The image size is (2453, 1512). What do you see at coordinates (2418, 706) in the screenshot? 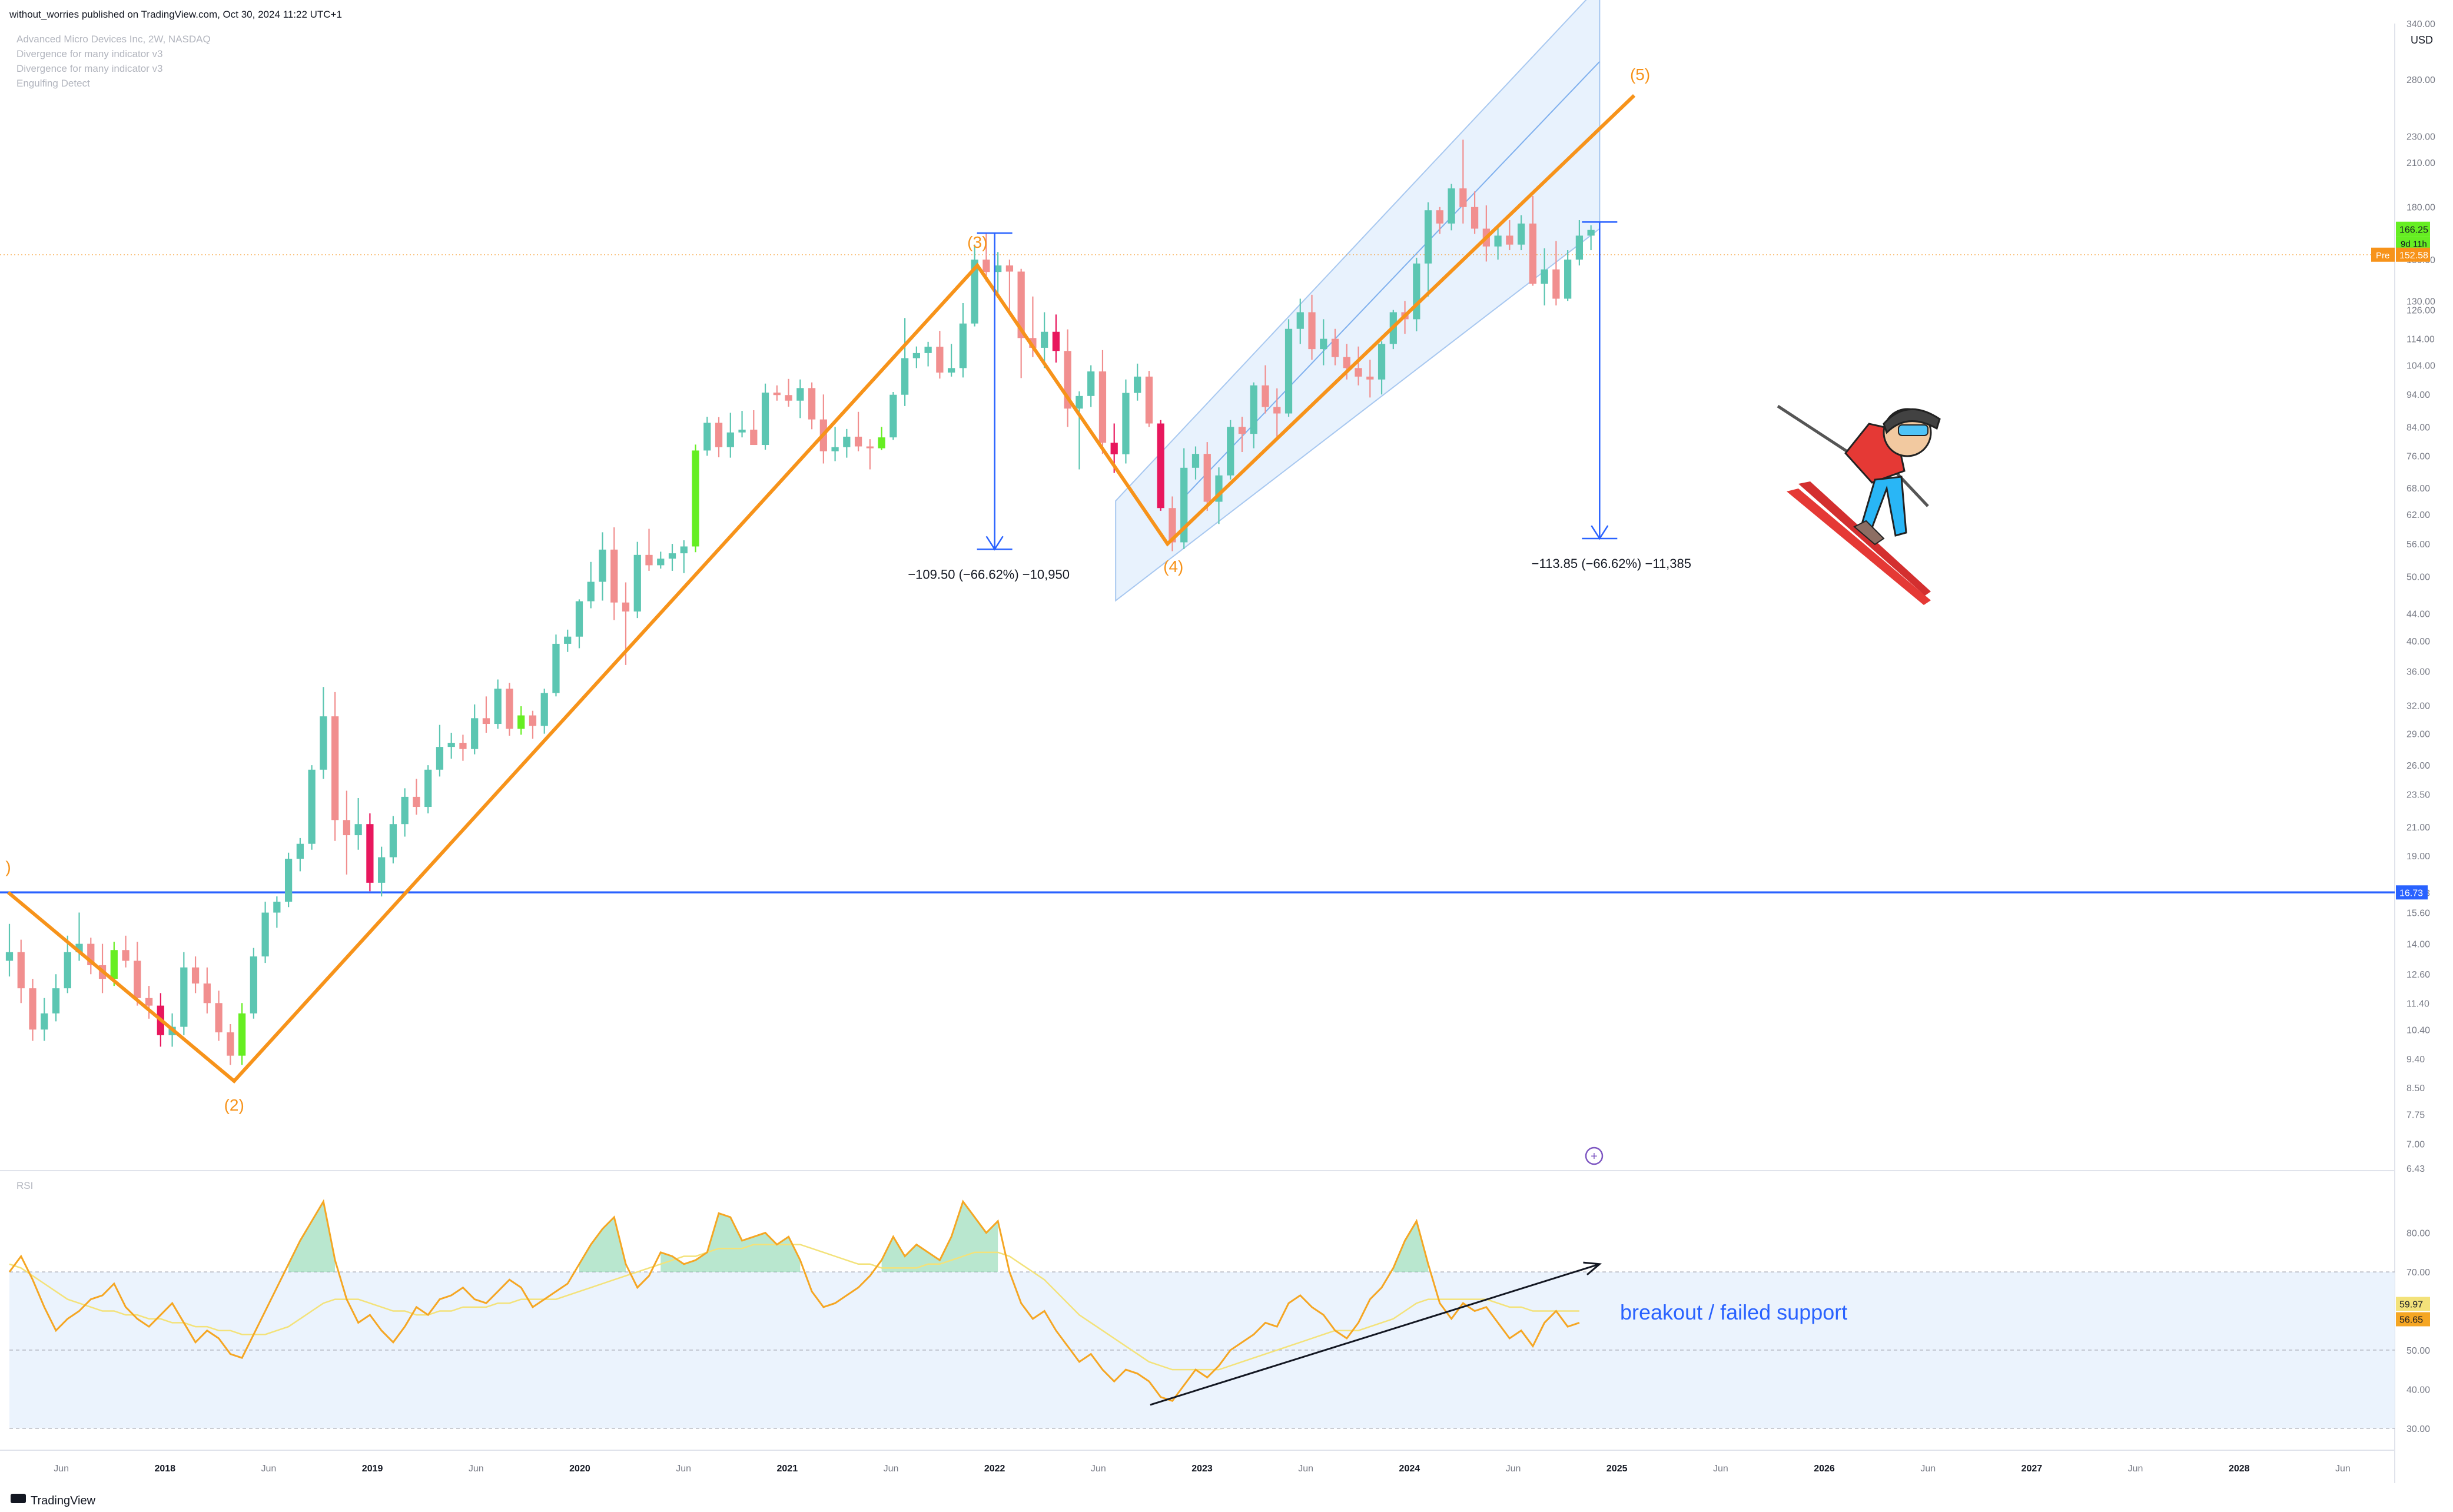
I see `price-tick-label: 32.00` at bounding box center [2418, 706].